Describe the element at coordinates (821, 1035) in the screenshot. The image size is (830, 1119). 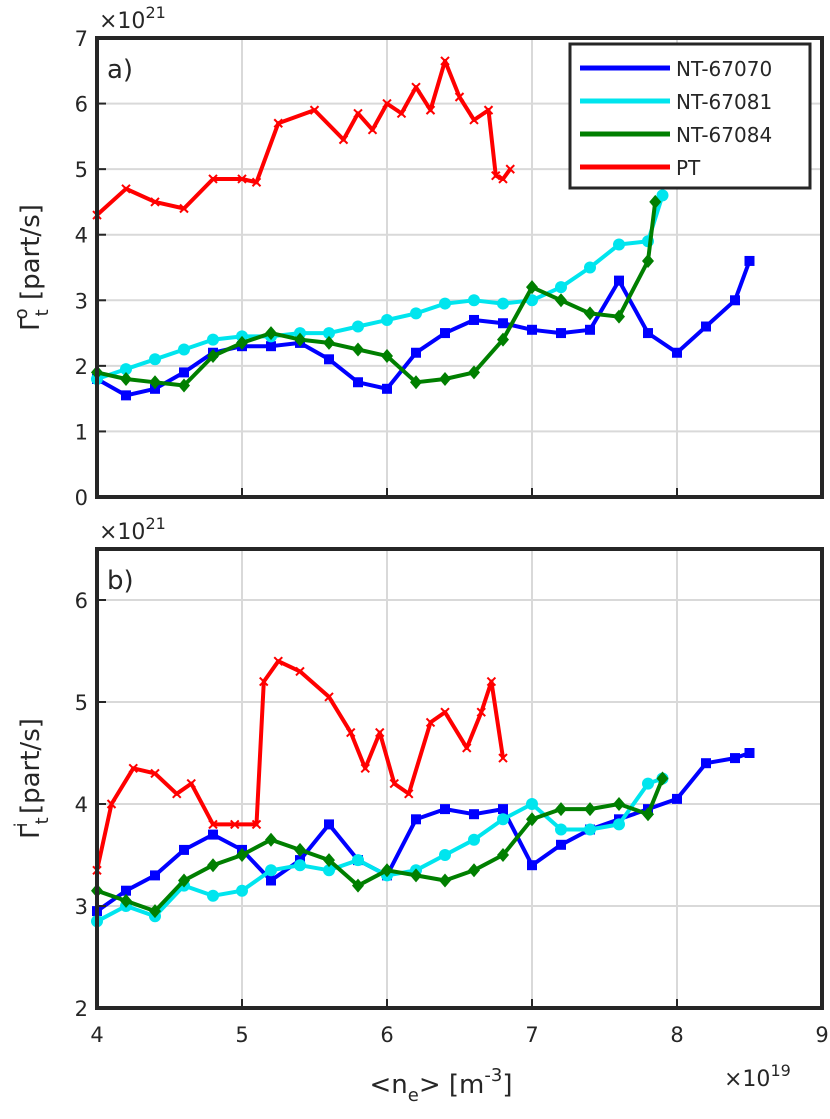
I see `x-tick-label: 9` at that location.